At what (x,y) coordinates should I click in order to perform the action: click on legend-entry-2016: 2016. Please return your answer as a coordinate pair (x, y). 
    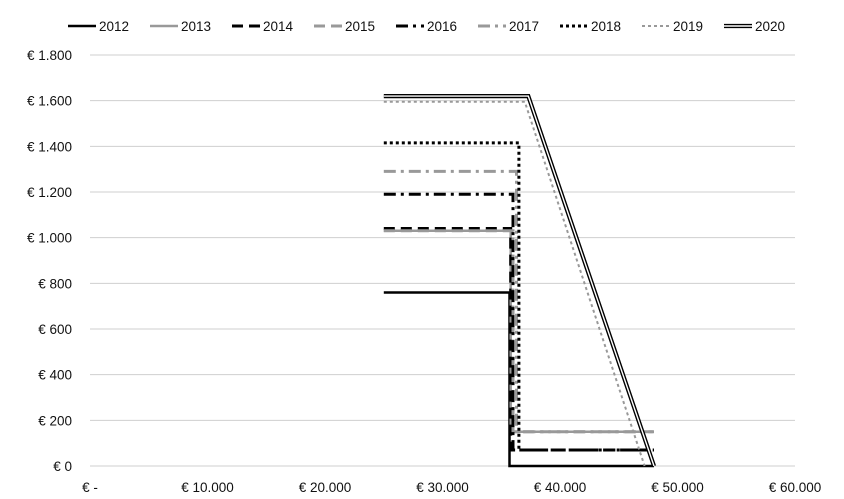
    Looking at the image, I should click on (426, 26).